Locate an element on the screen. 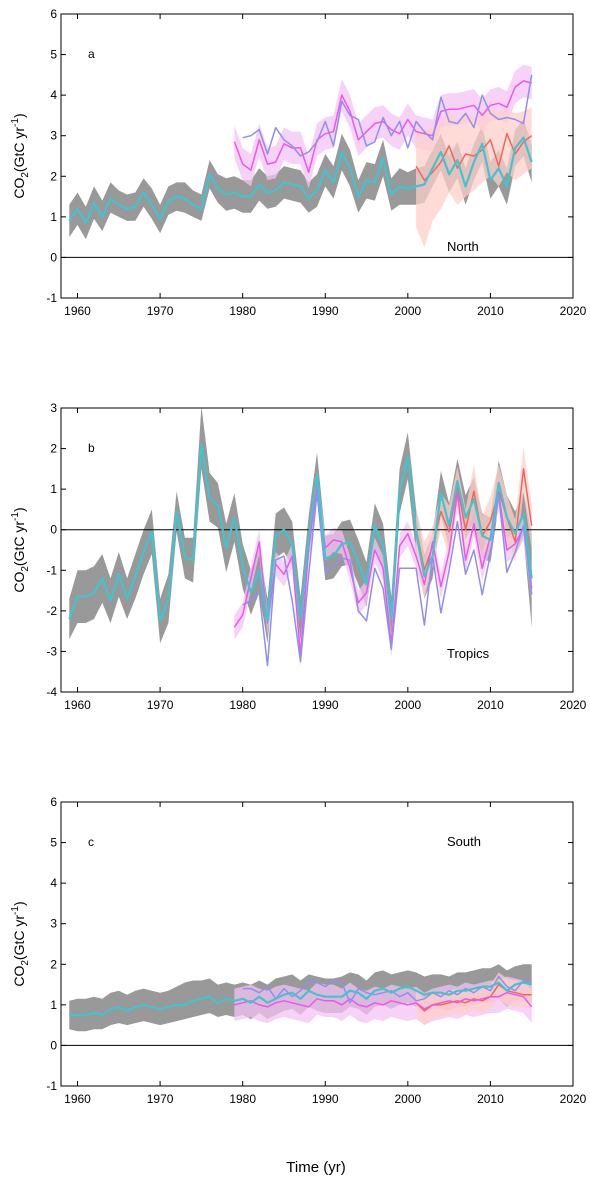 Image resolution: width=590 pixels, height=1186 pixels. plot-area-a is located at coordinates (317, 161).